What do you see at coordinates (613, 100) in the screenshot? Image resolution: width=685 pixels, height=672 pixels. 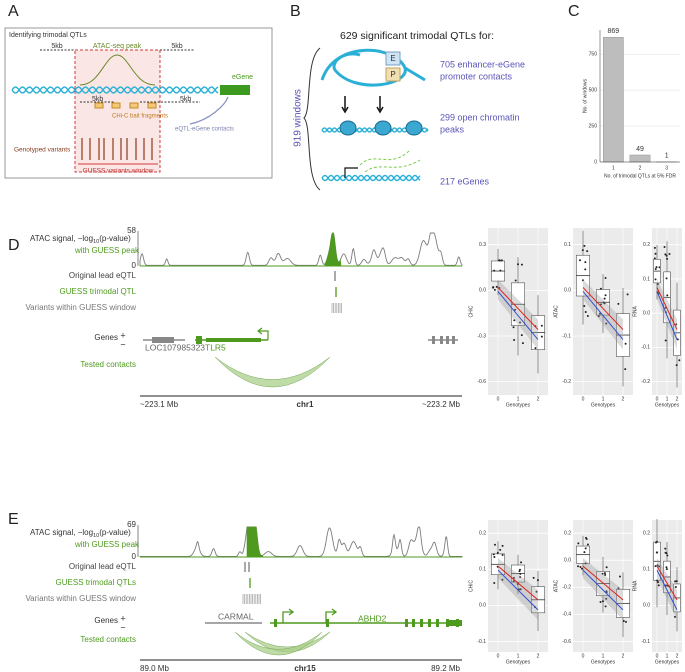 I see `bar` at bounding box center [613, 100].